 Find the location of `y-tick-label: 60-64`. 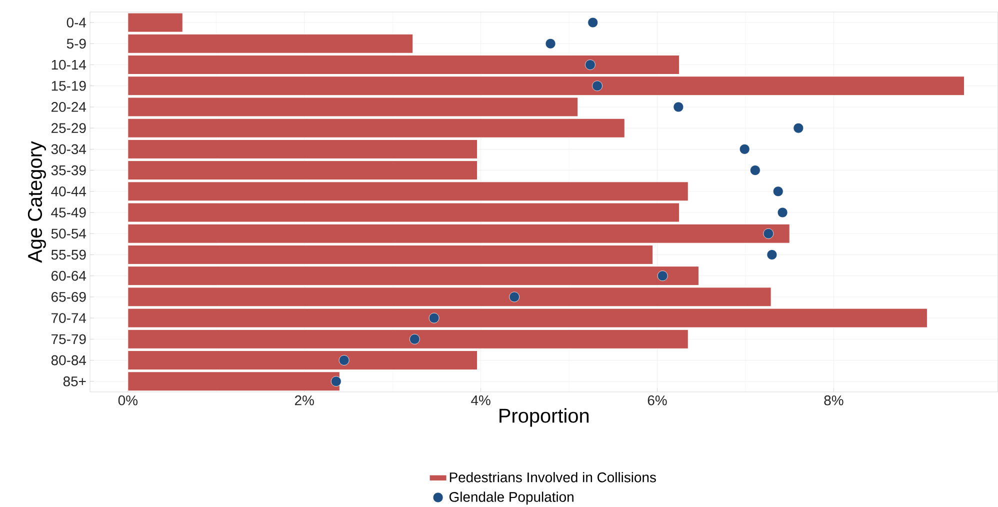

y-tick-label: 60-64 is located at coordinates (69, 275).